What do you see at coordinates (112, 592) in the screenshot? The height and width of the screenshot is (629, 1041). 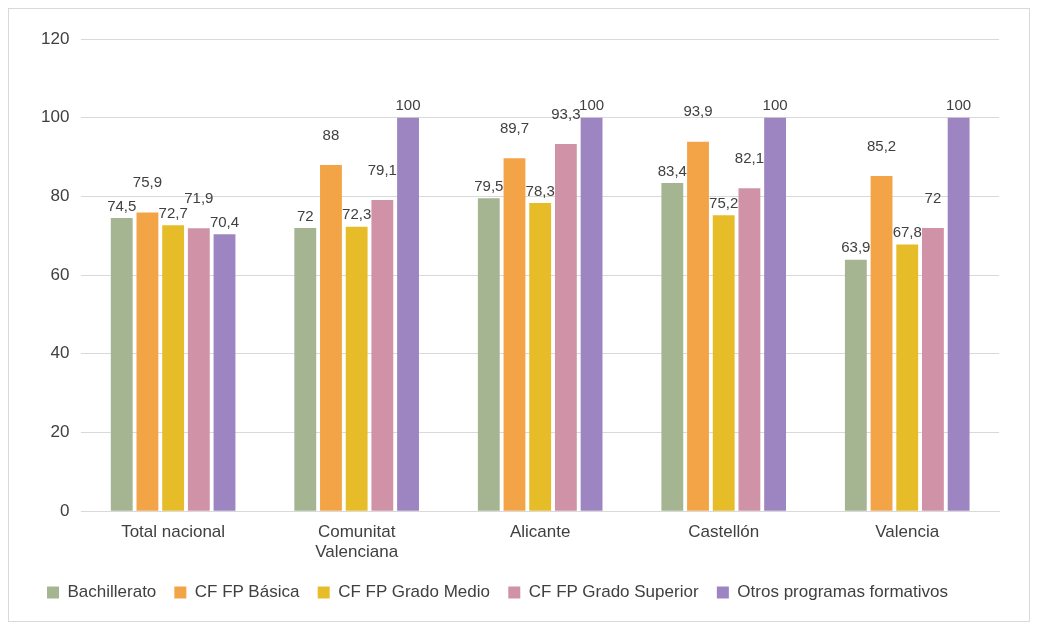 I see `legend-label: Bachillerato` at bounding box center [112, 592].